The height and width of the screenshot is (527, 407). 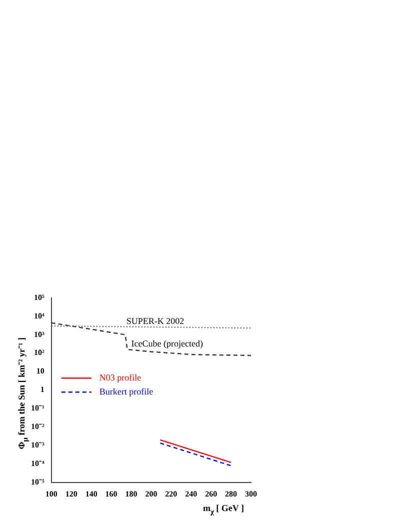 What do you see at coordinates (131, 493) in the screenshot?
I see `x-tick-label: 180` at bounding box center [131, 493].